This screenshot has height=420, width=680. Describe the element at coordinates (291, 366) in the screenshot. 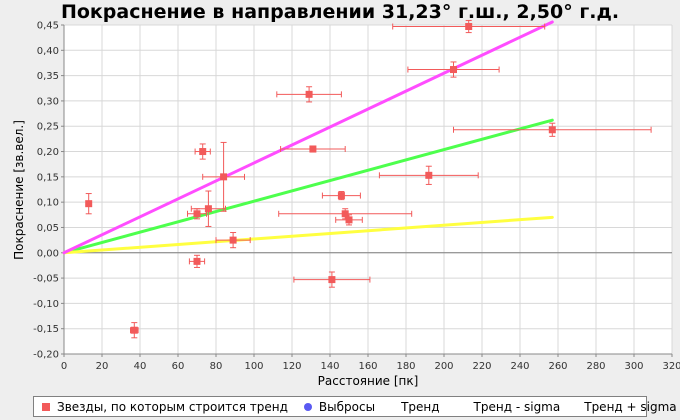

I see `x-tick-label: 120` at that location.